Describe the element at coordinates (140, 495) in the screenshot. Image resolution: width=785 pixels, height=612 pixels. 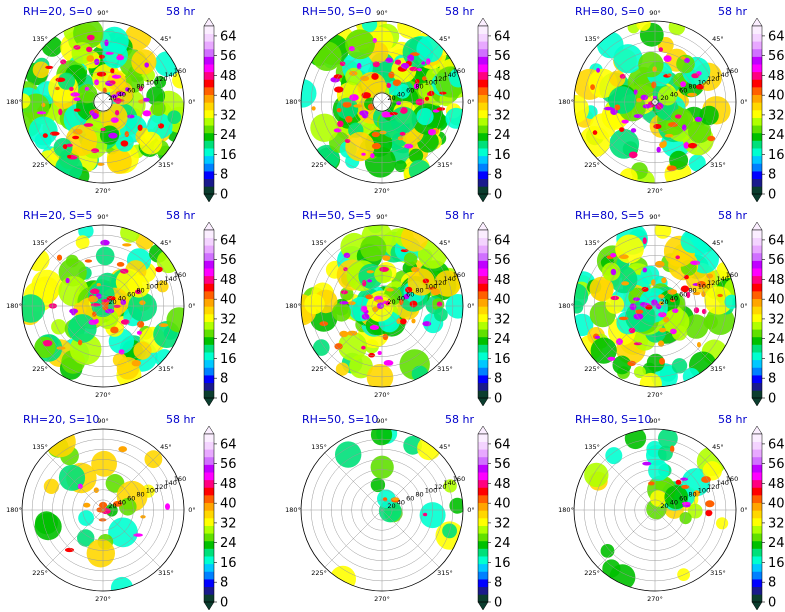
I see `radial-tick-label: 80` at that location.